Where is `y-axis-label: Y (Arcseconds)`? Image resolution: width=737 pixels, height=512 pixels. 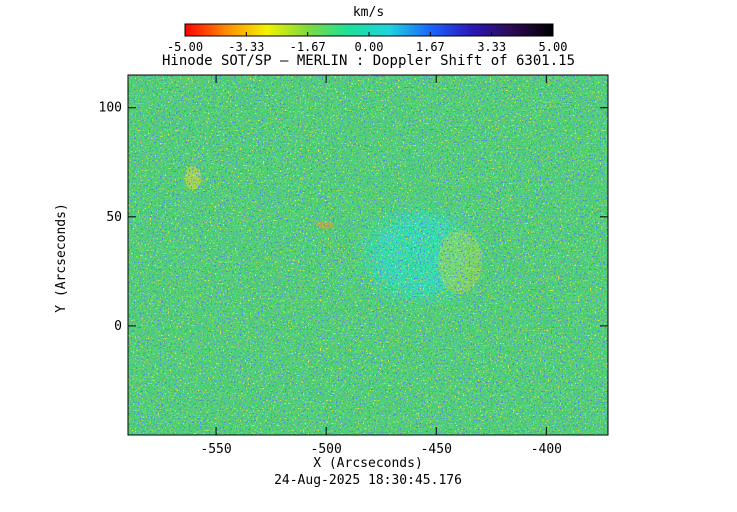
y-axis-label: Y (Arcseconds) is located at coordinates (61, 258).